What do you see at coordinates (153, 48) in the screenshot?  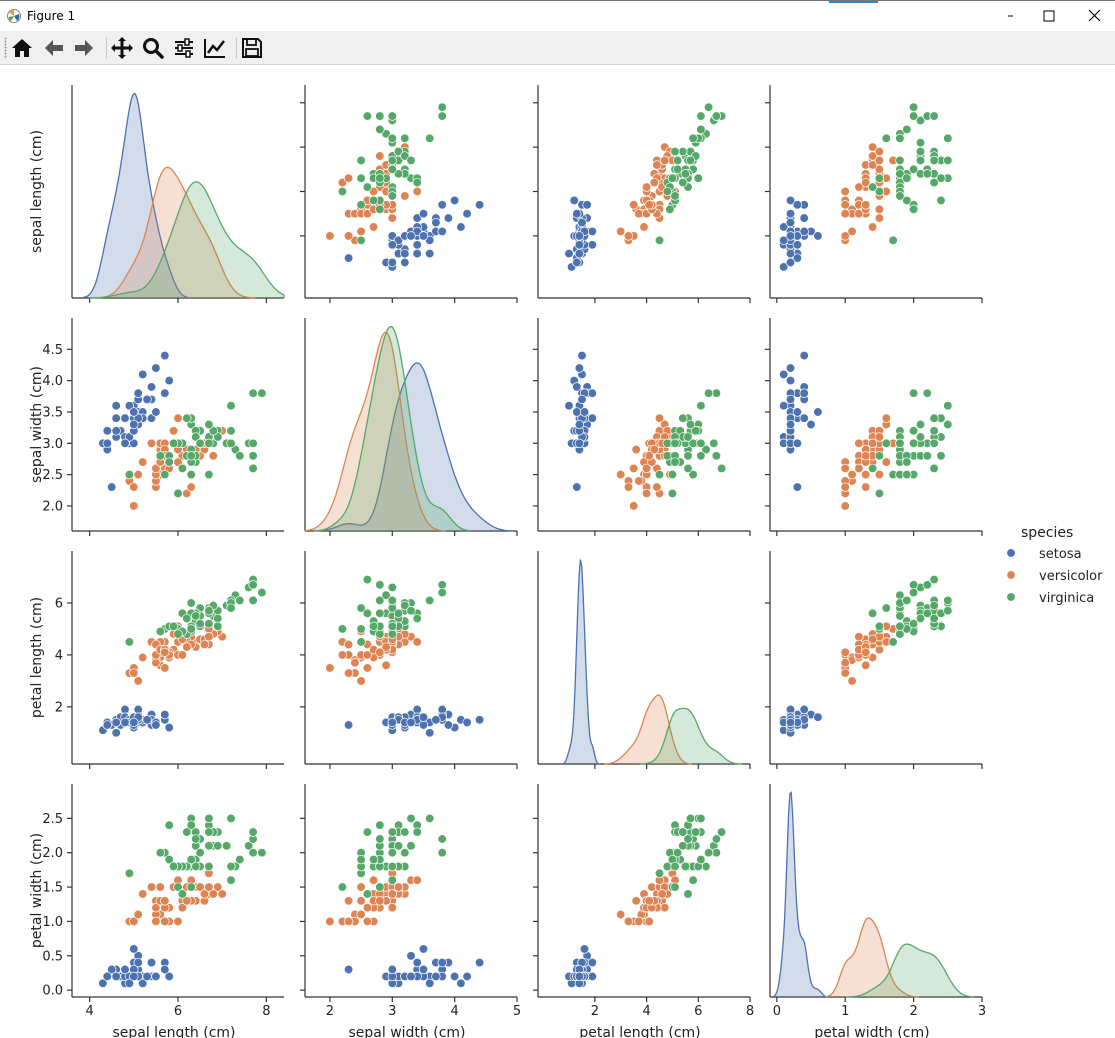 I see `zoom-button` at bounding box center [153, 48].